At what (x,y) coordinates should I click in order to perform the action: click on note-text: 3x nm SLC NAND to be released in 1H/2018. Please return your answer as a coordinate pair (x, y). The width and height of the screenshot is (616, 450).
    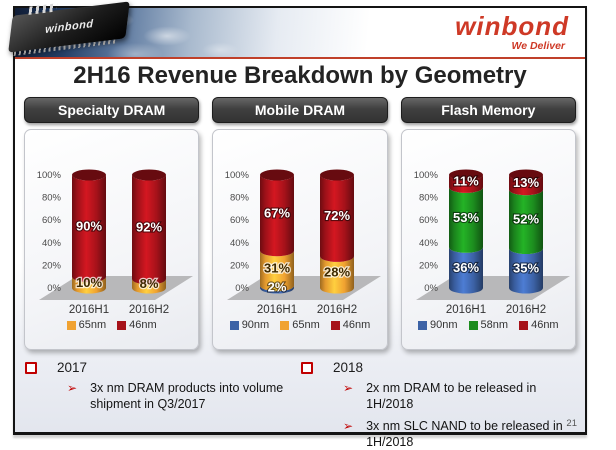
    Looking at the image, I should click on (471, 434).